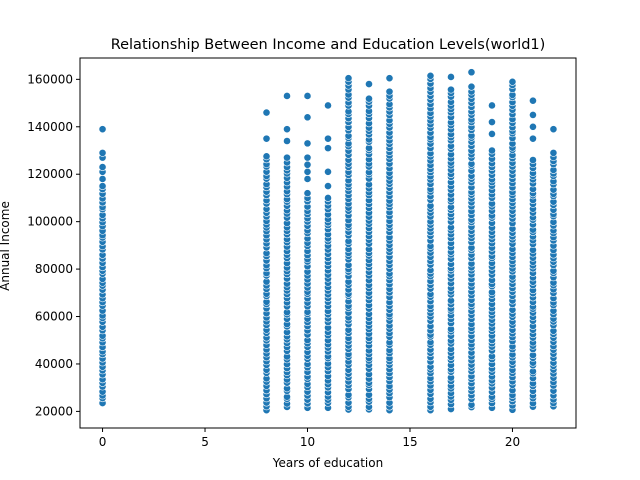  Describe the element at coordinates (512, 442) in the screenshot. I see `x-tick-label: 20` at that location.